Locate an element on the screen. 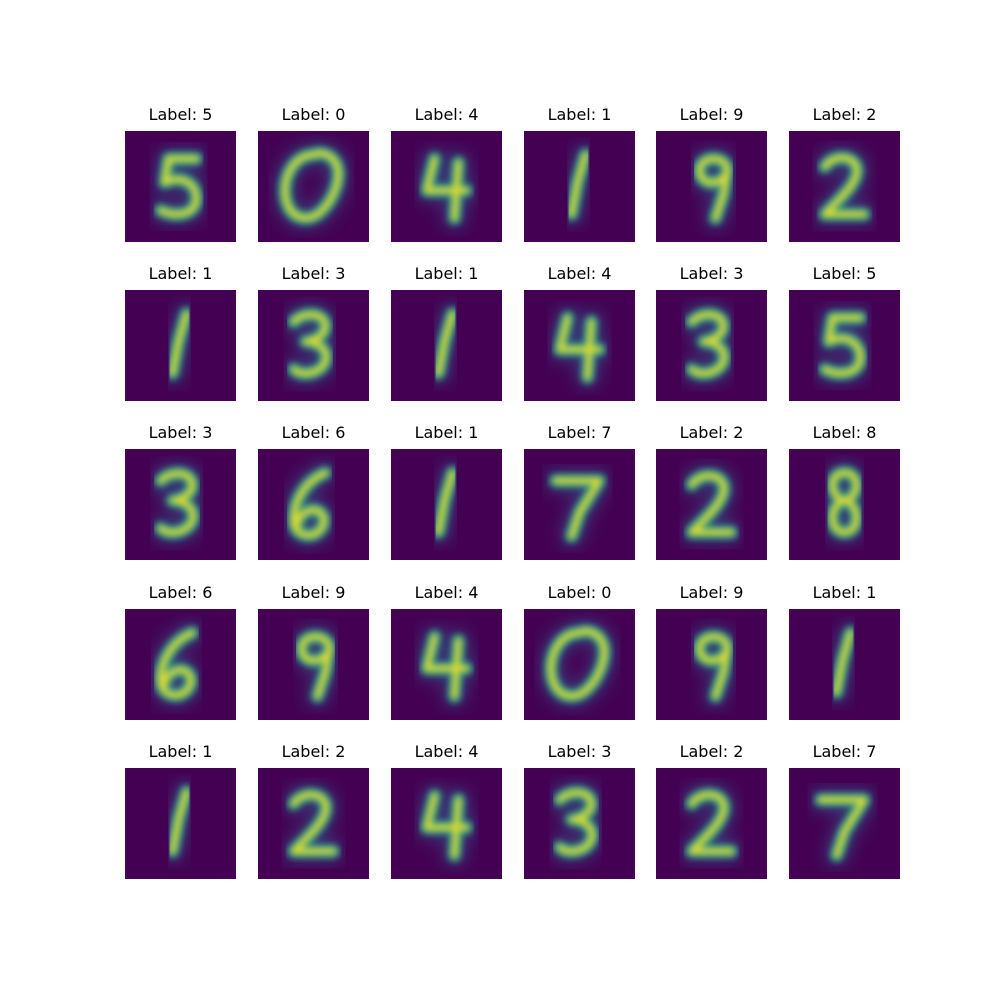  panel-title: Label: 8 is located at coordinates (844, 432).